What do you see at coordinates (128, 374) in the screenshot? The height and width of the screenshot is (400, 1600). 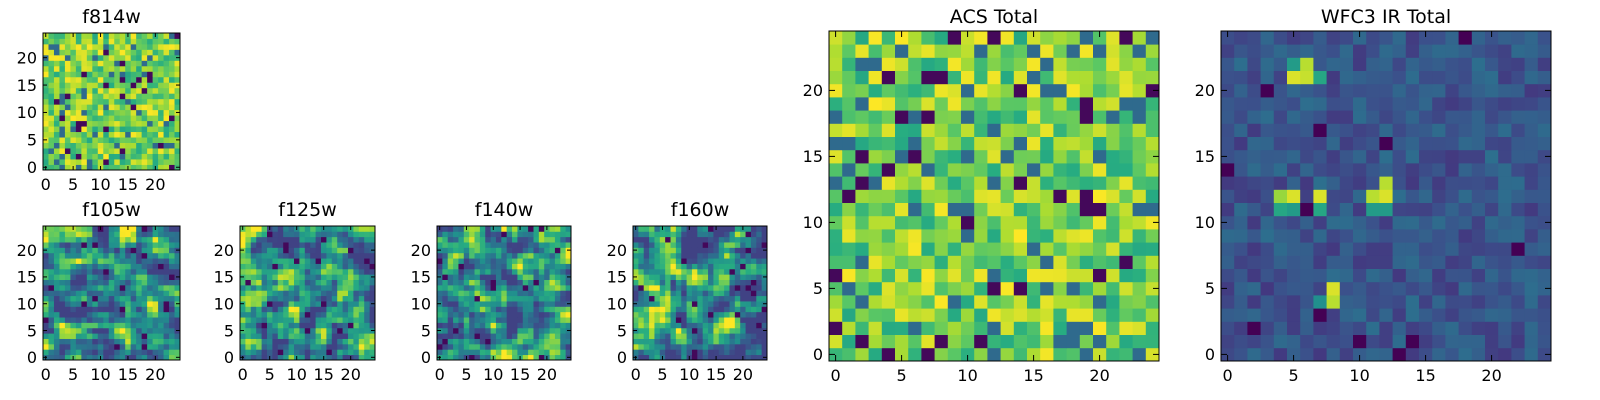 I see `x-tick-label: 15` at bounding box center [128, 374].